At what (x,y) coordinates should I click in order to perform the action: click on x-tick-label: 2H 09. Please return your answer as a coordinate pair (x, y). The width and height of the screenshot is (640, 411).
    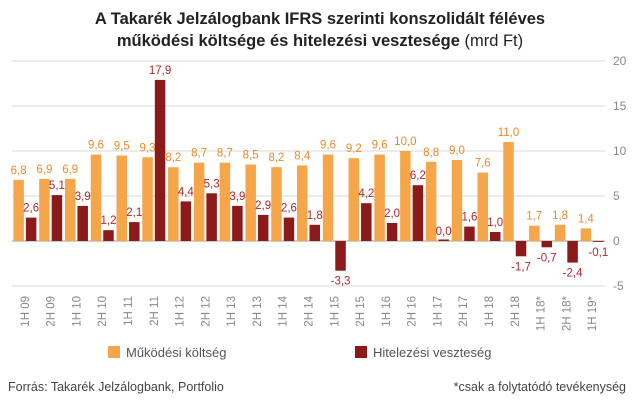
    Looking at the image, I should click on (52, 311).